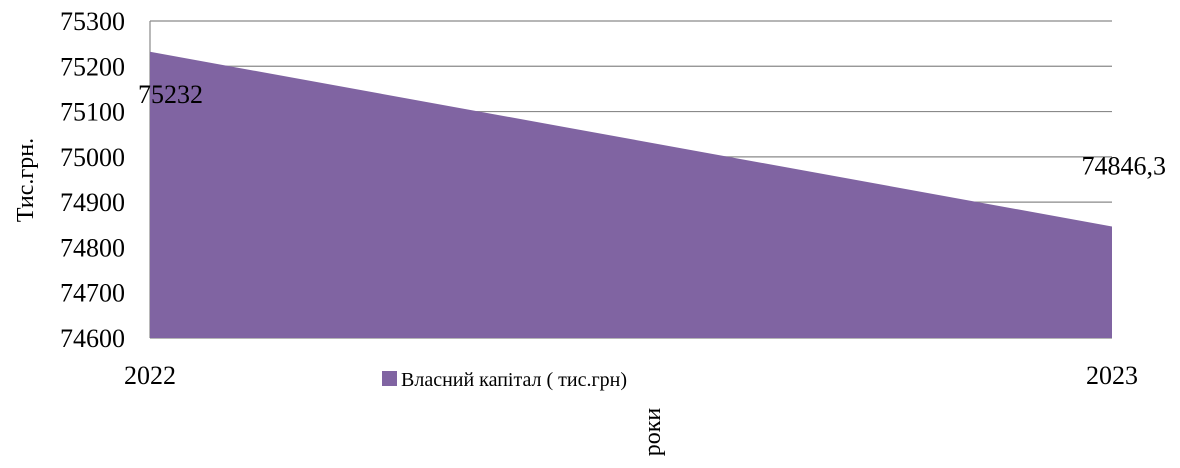  I want to click on legend-swatch, so click(389, 378).